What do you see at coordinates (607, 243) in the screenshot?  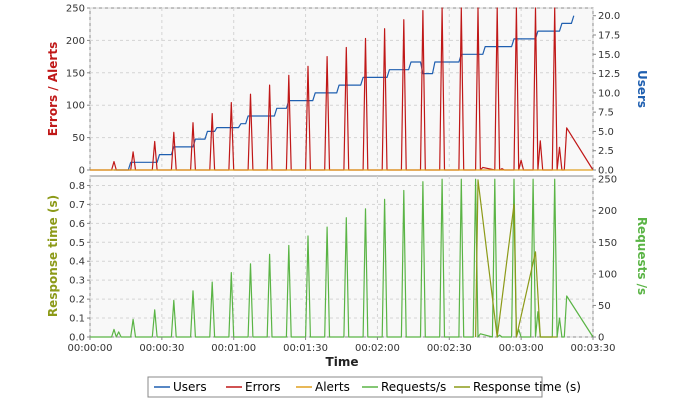 I see `y-right-tick-label: 150` at bounding box center [607, 243].